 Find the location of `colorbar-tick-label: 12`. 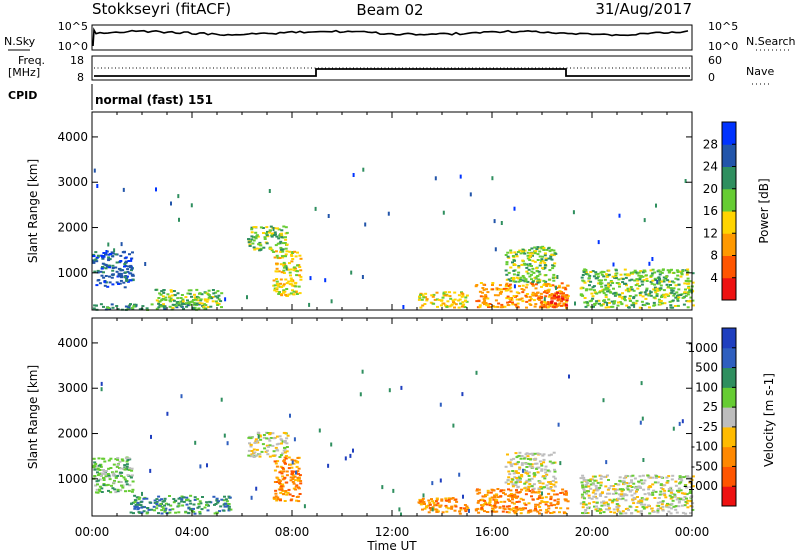

colorbar-tick-label: 12 is located at coordinates (710, 233).